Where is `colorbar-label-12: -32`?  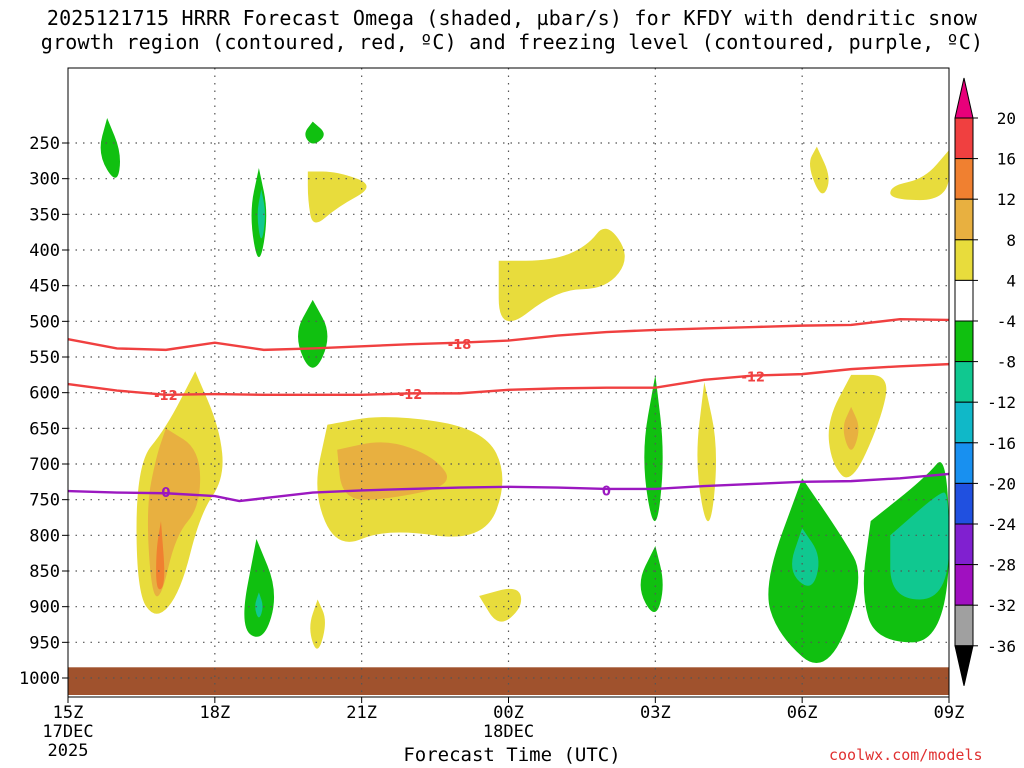
colorbar-label-12: -32 is located at coordinates (1001, 605).